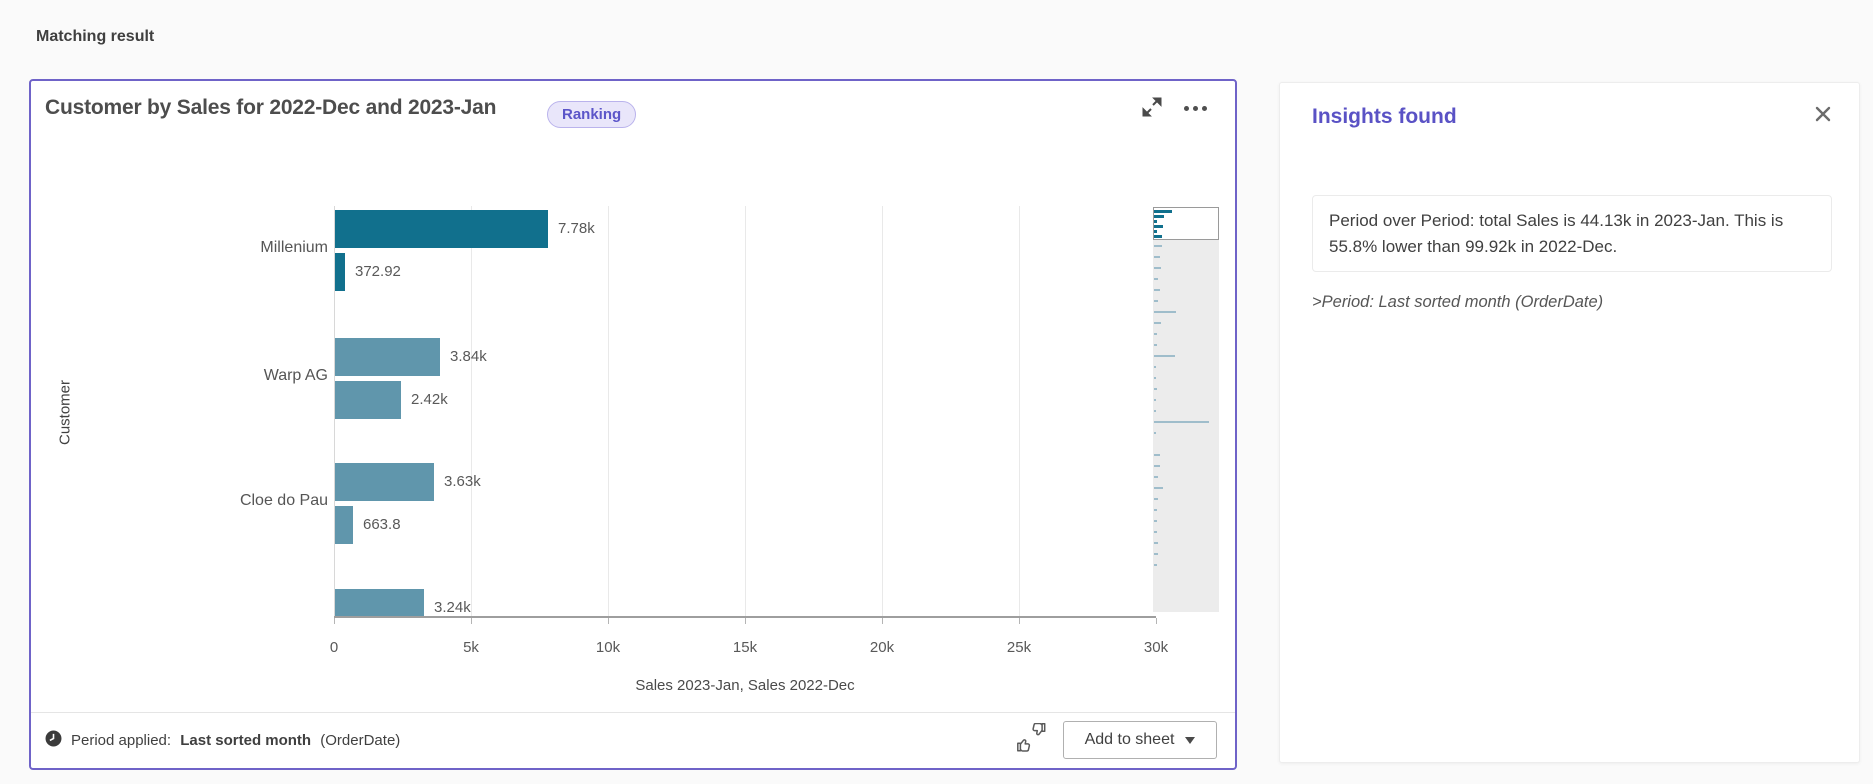  What do you see at coordinates (283, 500) in the screenshot?
I see `category-label: Cloe do Pau` at bounding box center [283, 500].